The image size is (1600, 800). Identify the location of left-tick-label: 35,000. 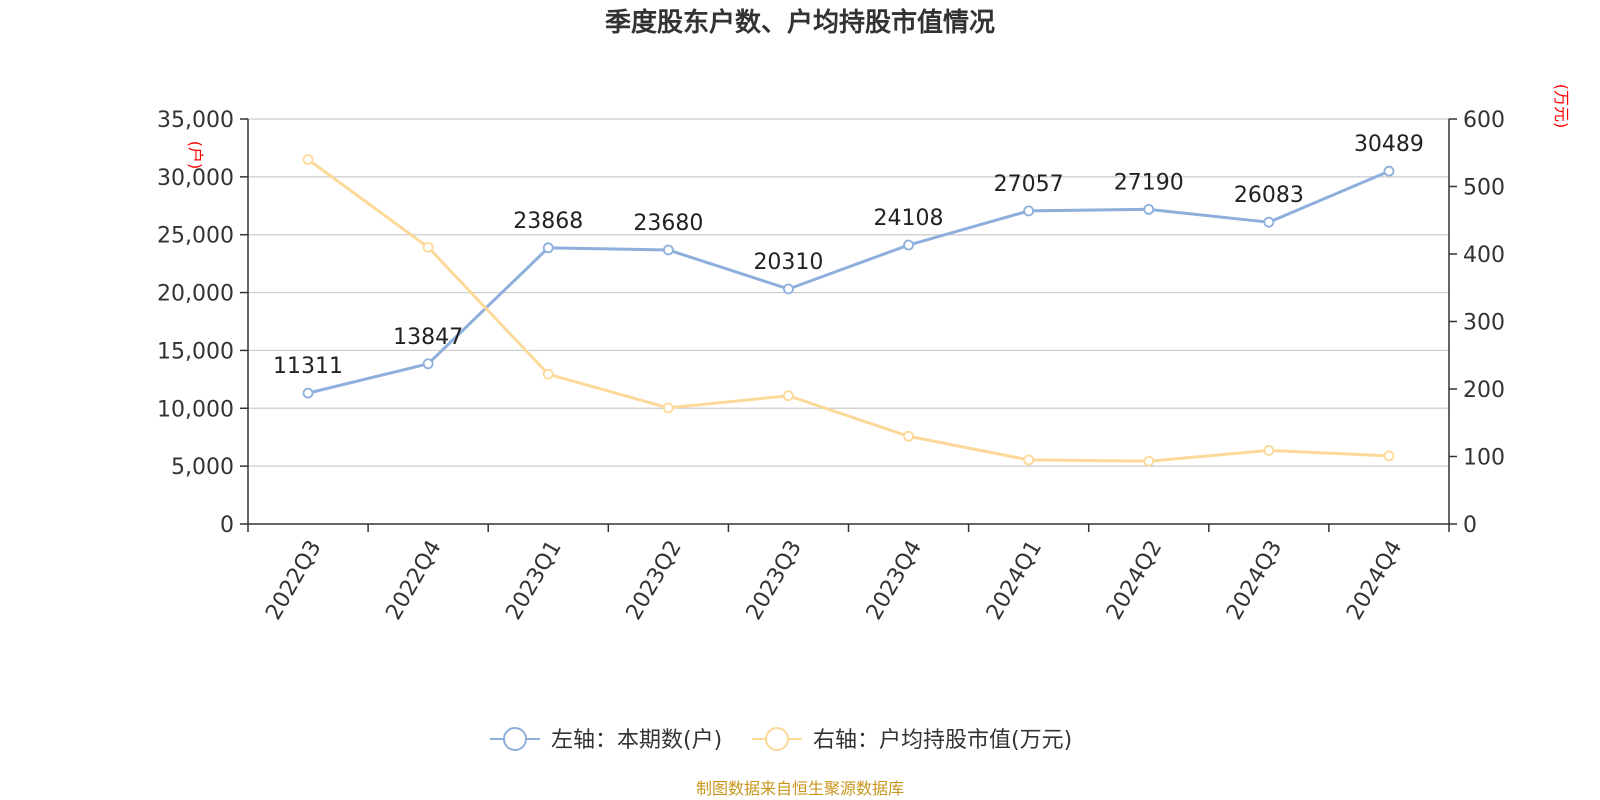
(195, 120).